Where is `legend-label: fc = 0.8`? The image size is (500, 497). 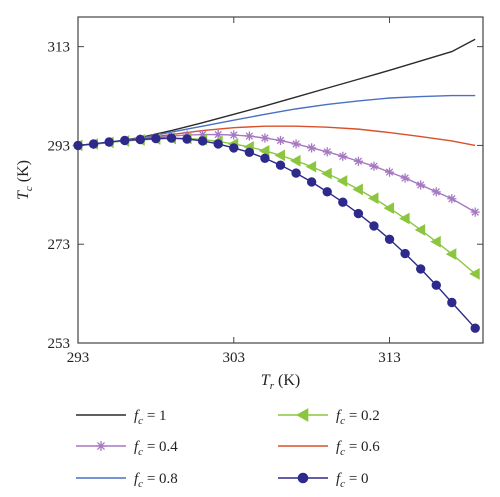
legend-label: fc = 0.8 is located at coordinates (156, 480).